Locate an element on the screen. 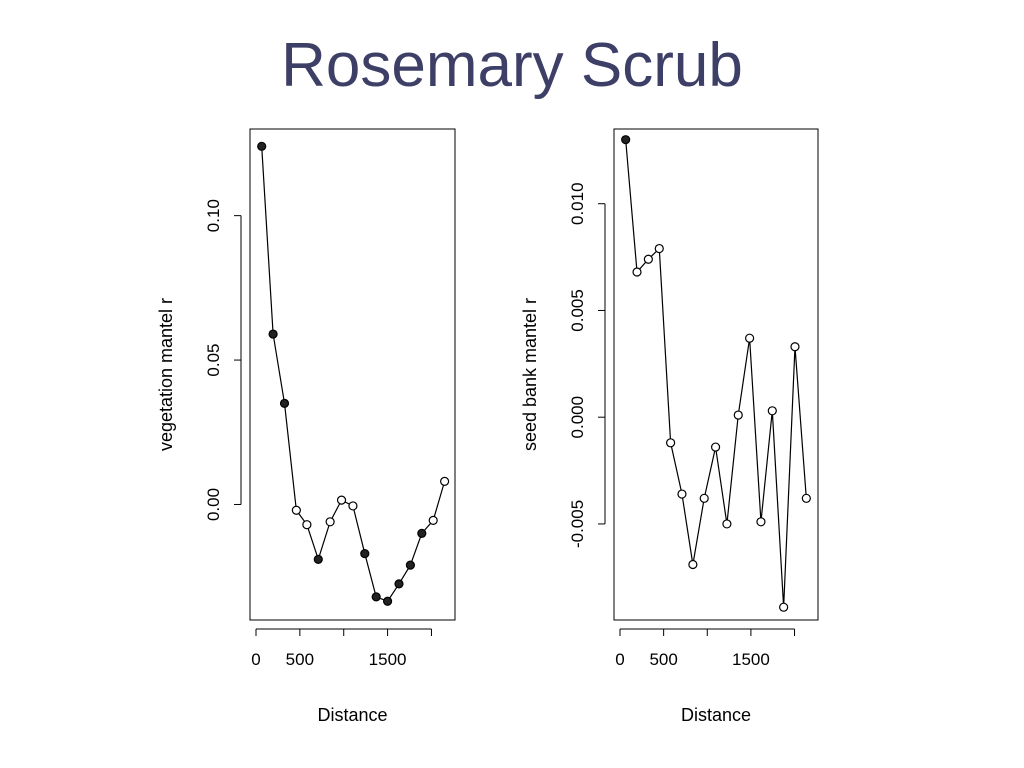 Image resolution: width=1024 pixels, height=768 pixels. y-axis-label: seed bank mantel r is located at coordinates (530, 374).